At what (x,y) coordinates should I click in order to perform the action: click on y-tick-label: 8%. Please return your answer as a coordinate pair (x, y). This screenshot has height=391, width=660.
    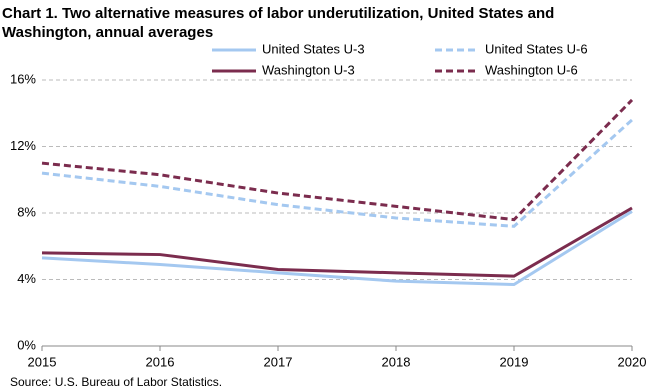
    Looking at the image, I should click on (26, 211).